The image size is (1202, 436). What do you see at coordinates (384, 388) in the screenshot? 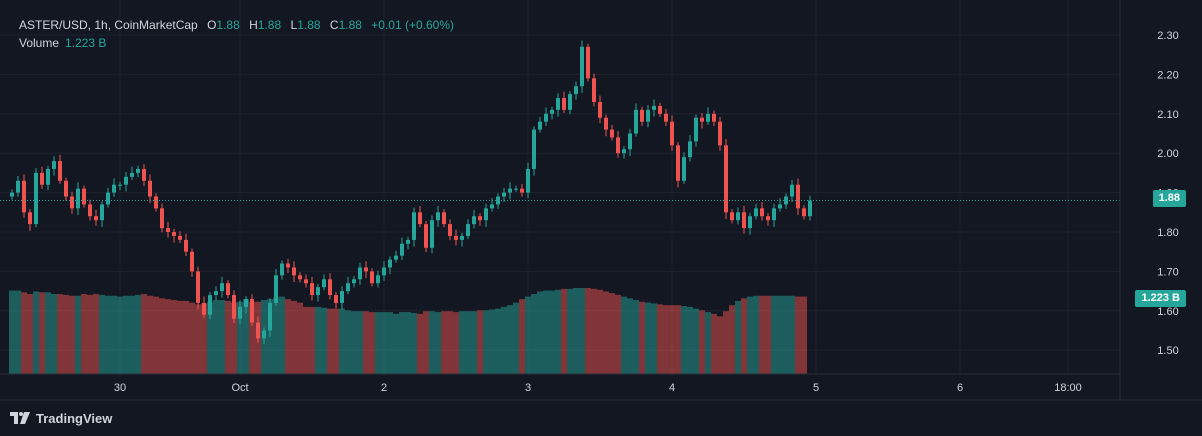
I see `time-tick-label: 2` at bounding box center [384, 388].